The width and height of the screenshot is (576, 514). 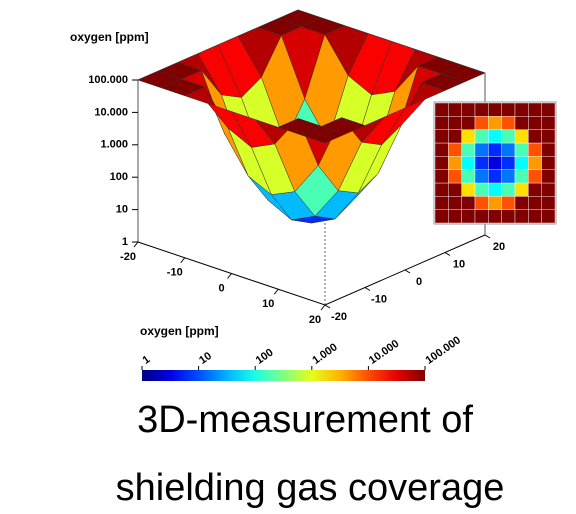 What do you see at coordinates (315, 320) in the screenshot?
I see `x-tick-label: 20` at bounding box center [315, 320].